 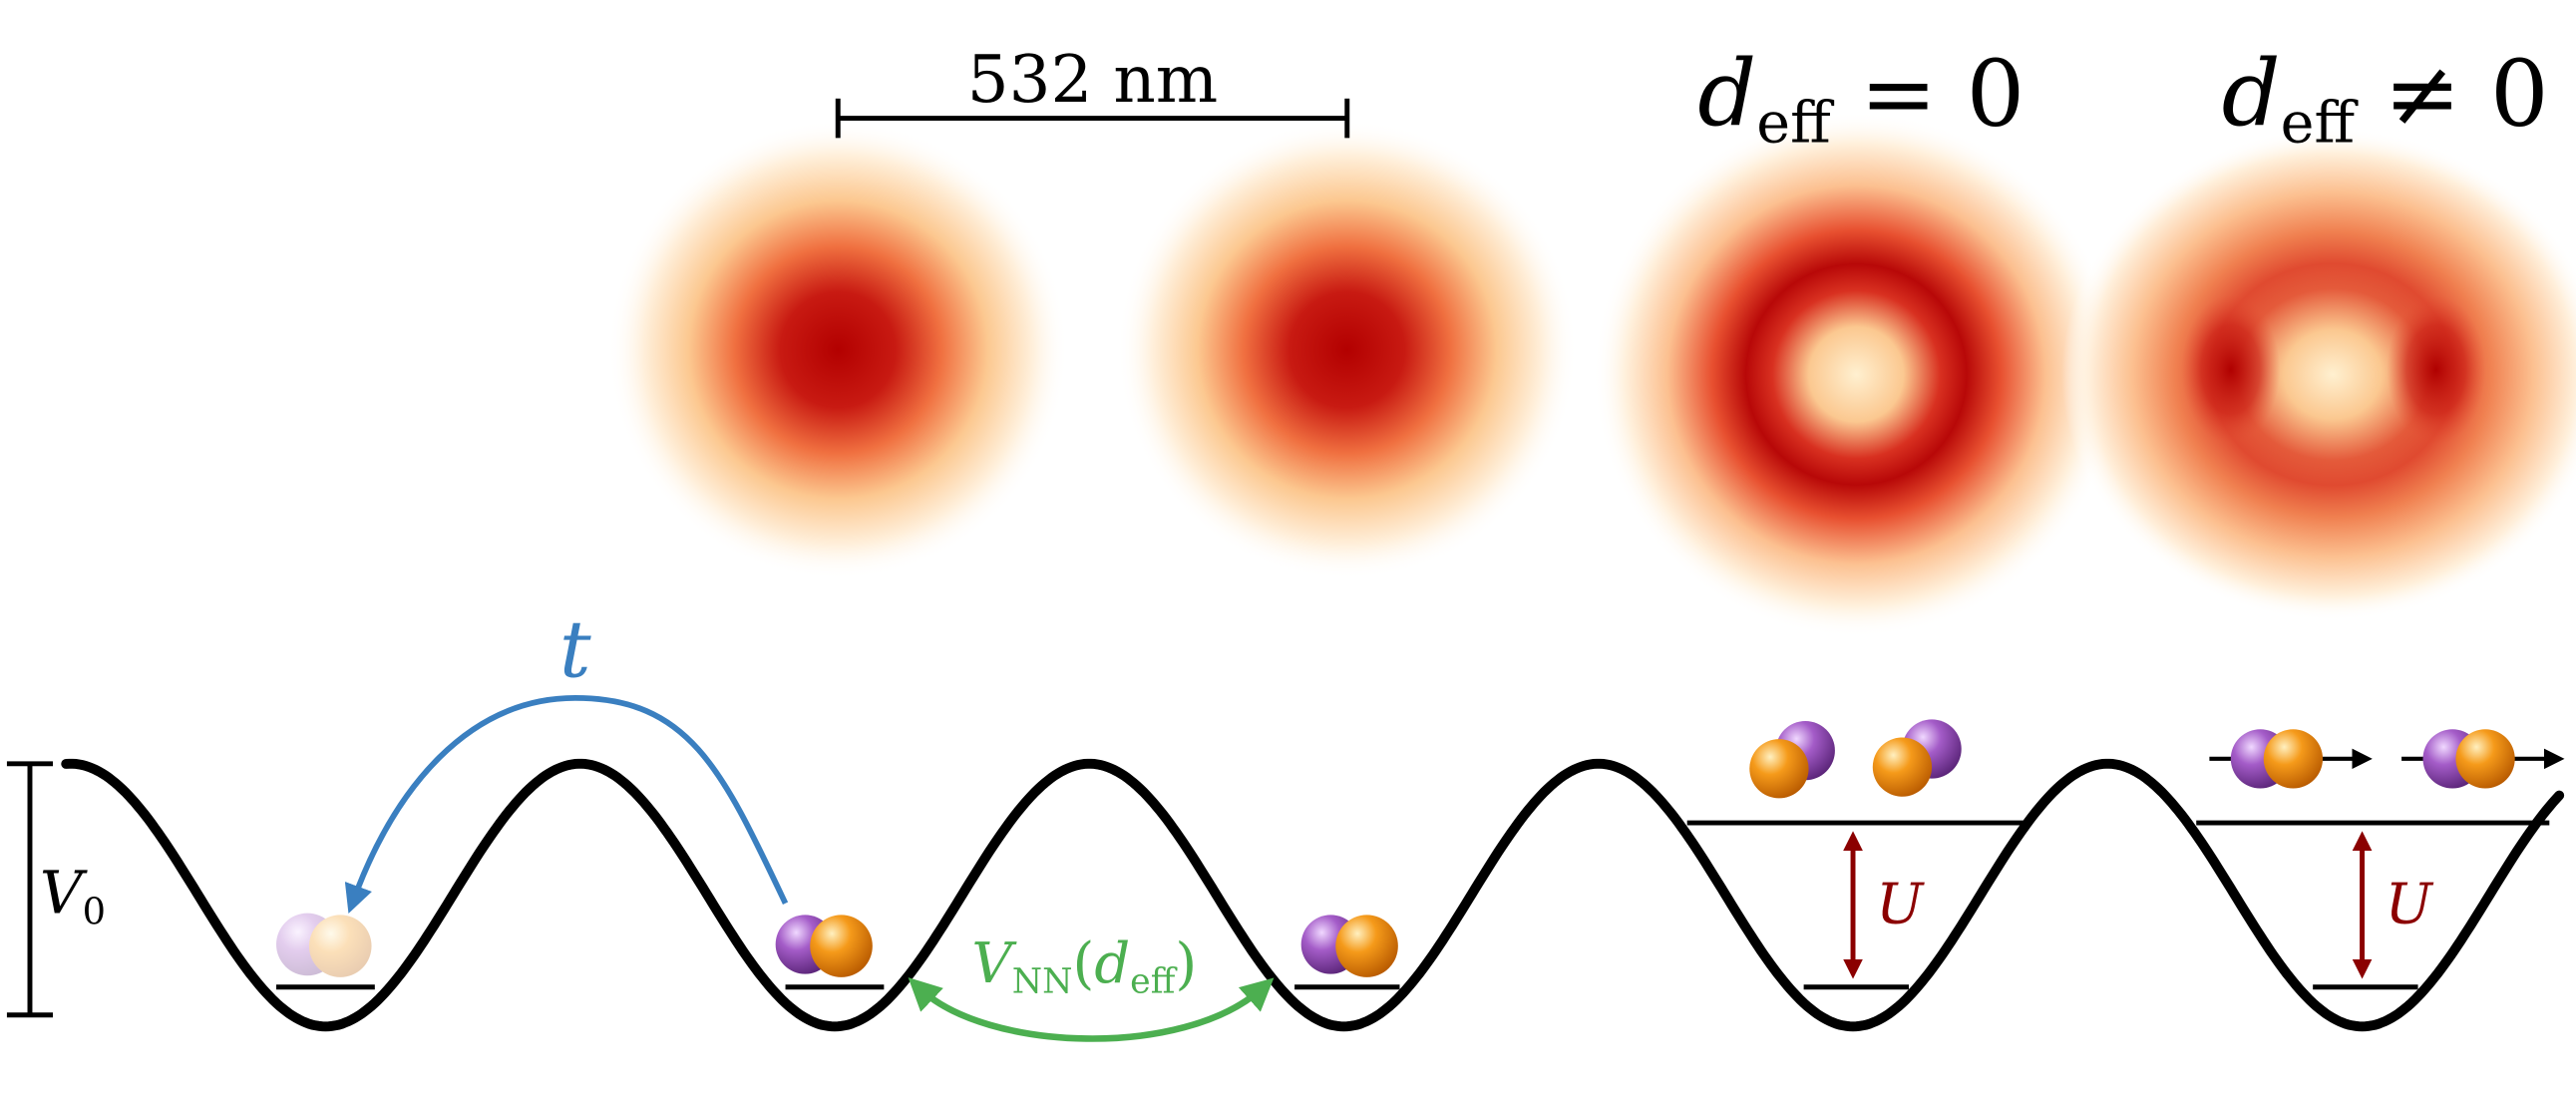 I want to click on onsite-arrows, so click(x=2108, y=905).